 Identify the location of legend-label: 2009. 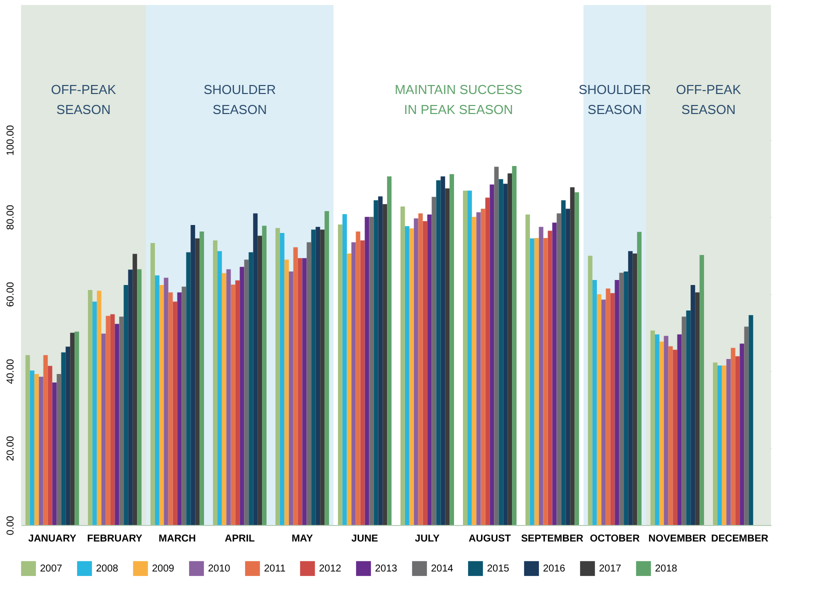
(163, 569).